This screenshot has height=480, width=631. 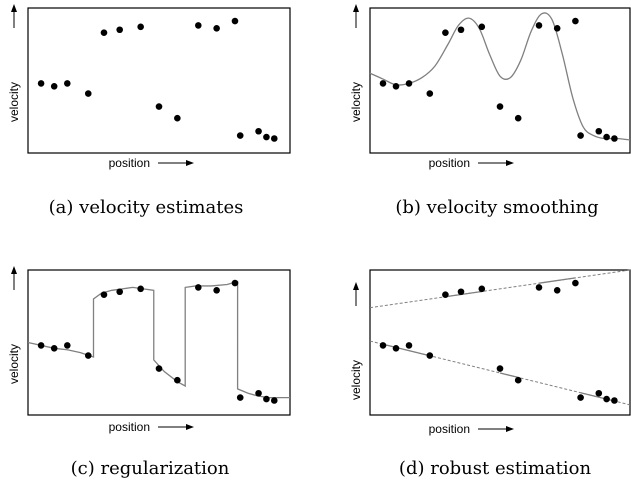 What do you see at coordinates (495, 468) in the screenshot?
I see `panel-caption: (d) robust estimation` at bounding box center [495, 468].